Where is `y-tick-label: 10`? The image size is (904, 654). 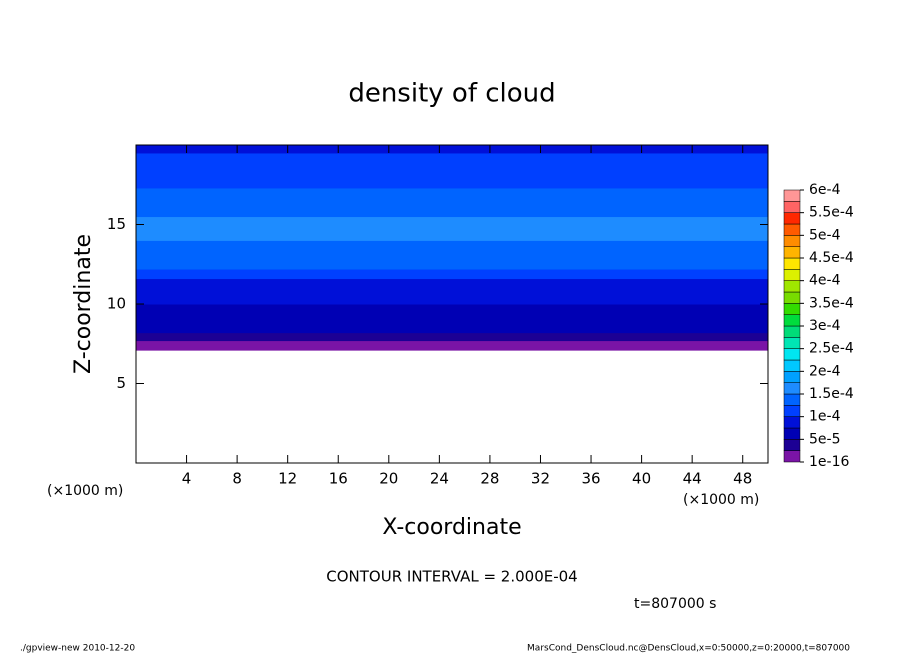
y-tick-label: 10 is located at coordinates (116, 304).